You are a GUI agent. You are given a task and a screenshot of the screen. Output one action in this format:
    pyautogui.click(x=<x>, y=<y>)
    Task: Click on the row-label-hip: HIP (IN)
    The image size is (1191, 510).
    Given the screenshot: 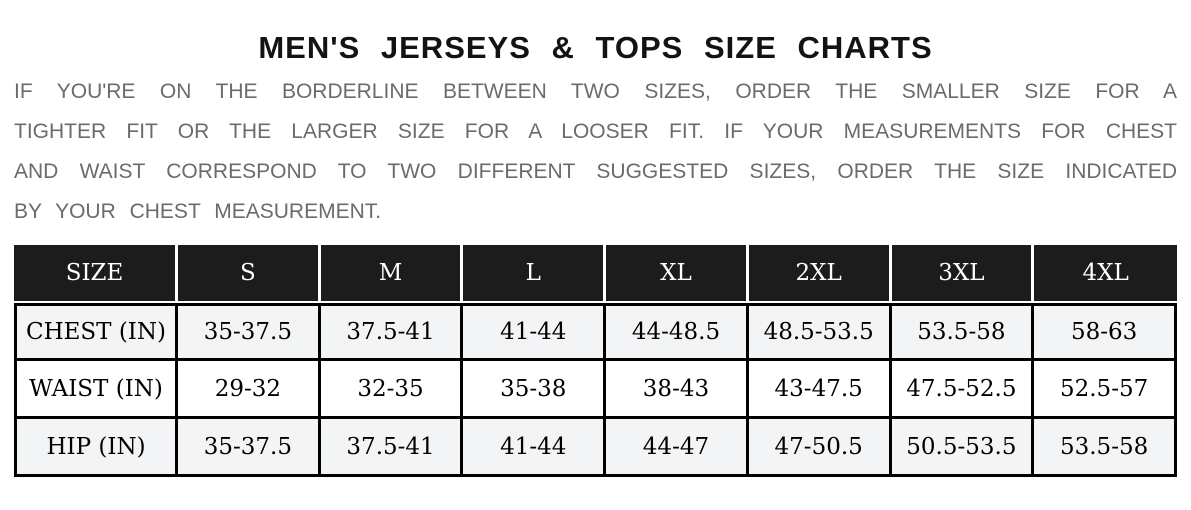 What is the action you would take?
    pyautogui.click(x=96, y=448)
    